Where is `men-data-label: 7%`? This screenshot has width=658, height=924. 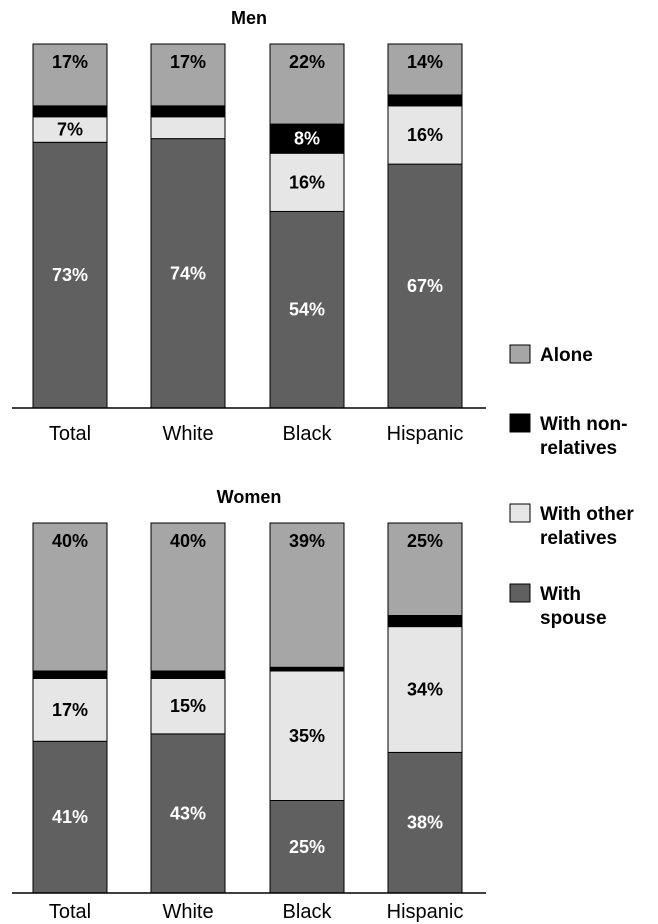
men-data-label: 7% is located at coordinates (70, 130).